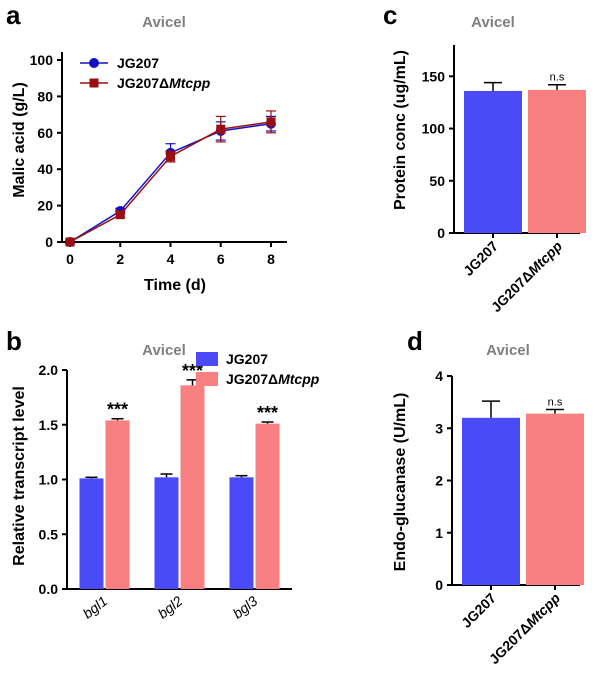 This screenshot has width=598, height=675. I want to click on panel-d-xtick-text: JG207, so click(478, 610).